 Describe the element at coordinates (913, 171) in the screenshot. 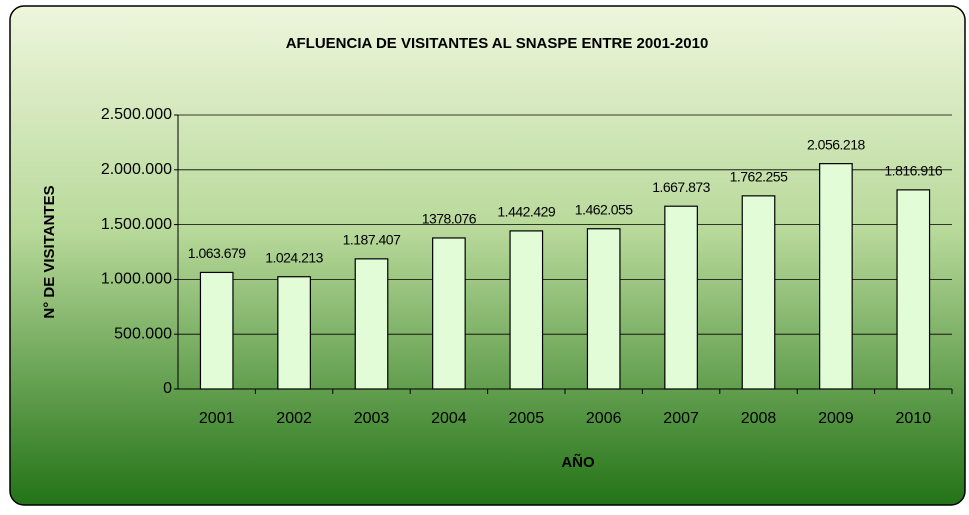

I see `data-label: 1.816.916` at that location.